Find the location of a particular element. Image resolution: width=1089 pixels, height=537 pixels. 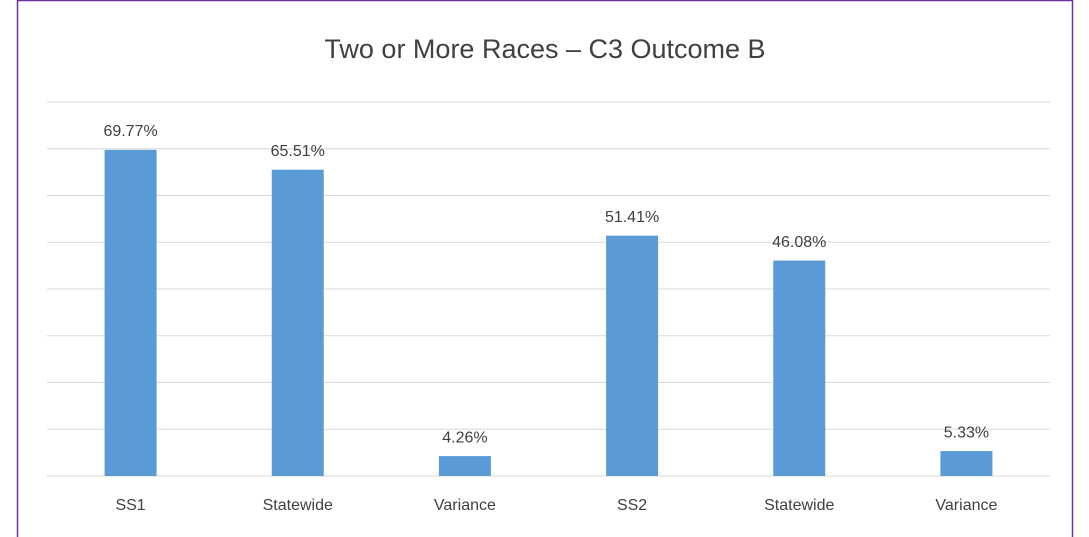

data-label: 4.26% is located at coordinates (464, 437).